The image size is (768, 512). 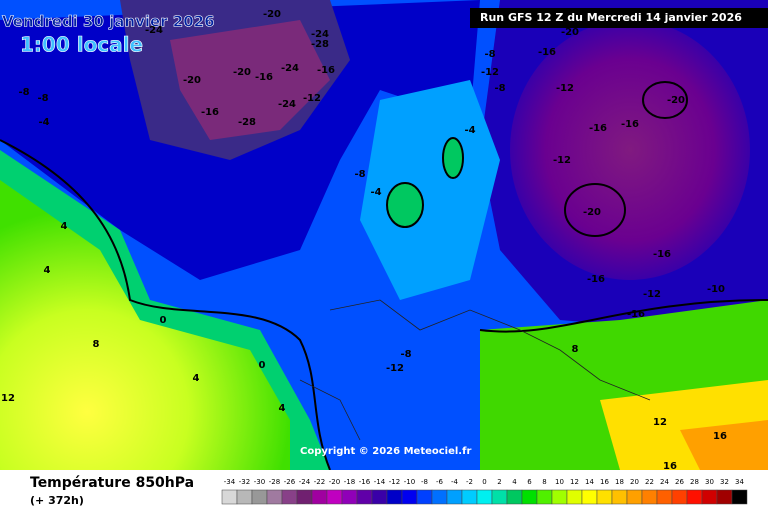 I want to click on scale-label: -24, so click(x=305, y=482).